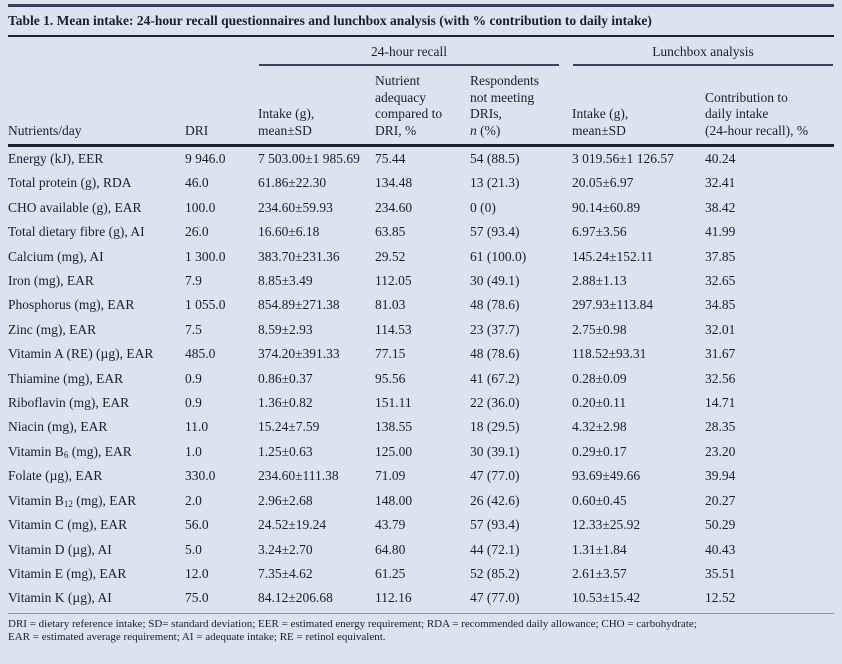 The width and height of the screenshot is (842, 664). What do you see at coordinates (285, 549) in the screenshot?
I see `cell-recall-intake: 3.24±2.70` at bounding box center [285, 549].